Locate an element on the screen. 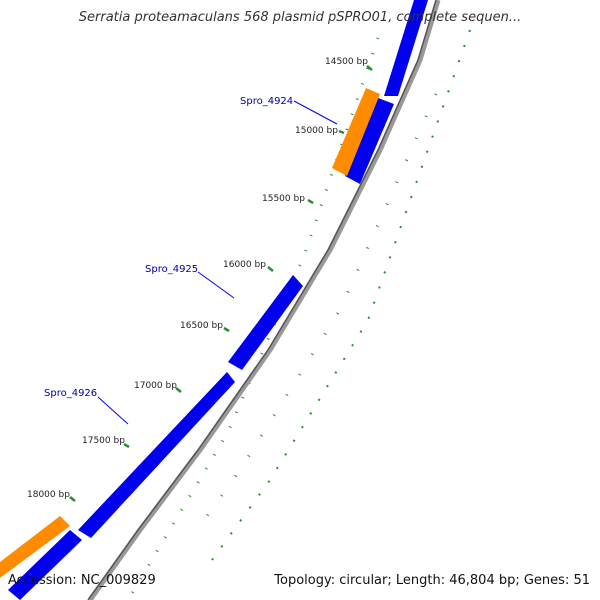 Image resolution: width=600 pixels, height=600 pixels. scale-label: 18000 bp is located at coordinates (48, 495).